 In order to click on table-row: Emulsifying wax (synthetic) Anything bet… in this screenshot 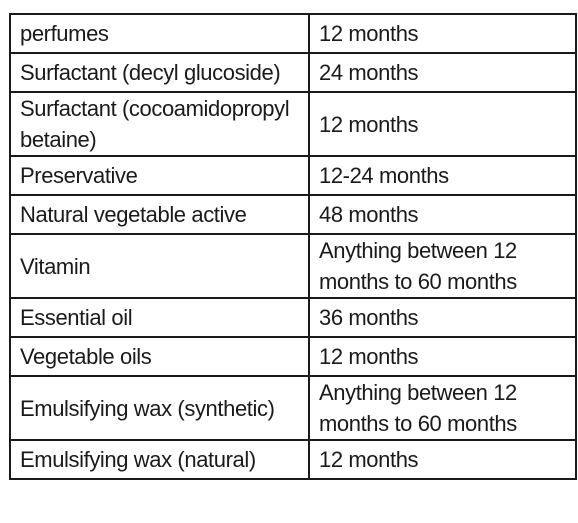, I will do `click(293, 408)`.